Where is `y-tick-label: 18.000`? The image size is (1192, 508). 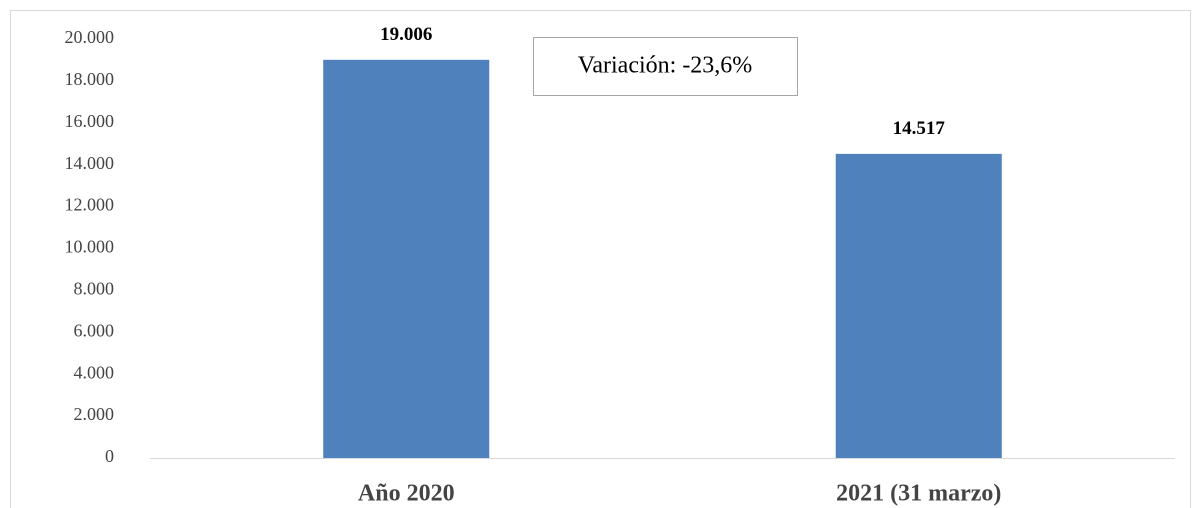
y-tick-label: 18.000 is located at coordinates (90, 79).